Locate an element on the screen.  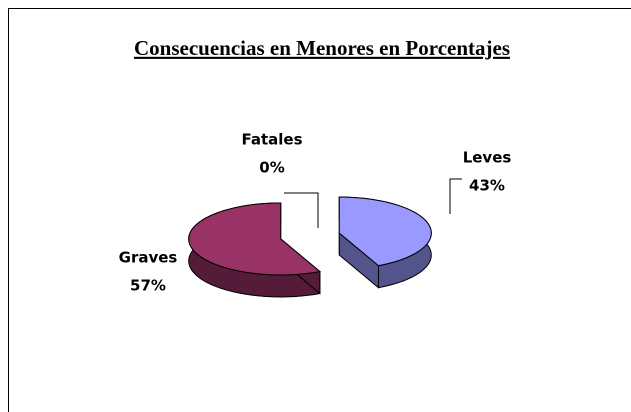
value-label: 0% is located at coordinates (271, 168).